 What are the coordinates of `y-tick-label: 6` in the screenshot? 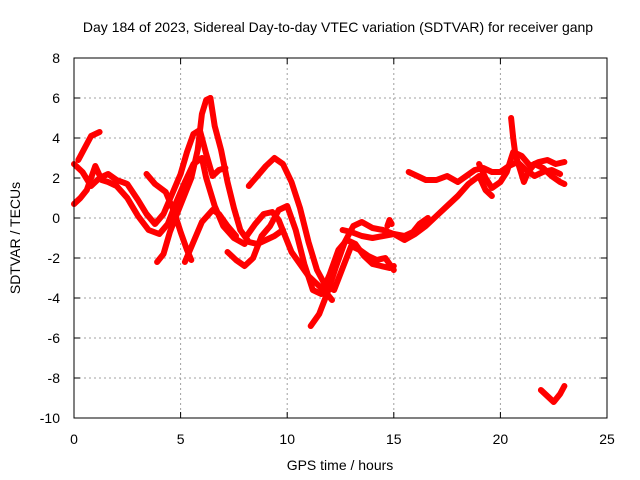 It's located at (56, 98).